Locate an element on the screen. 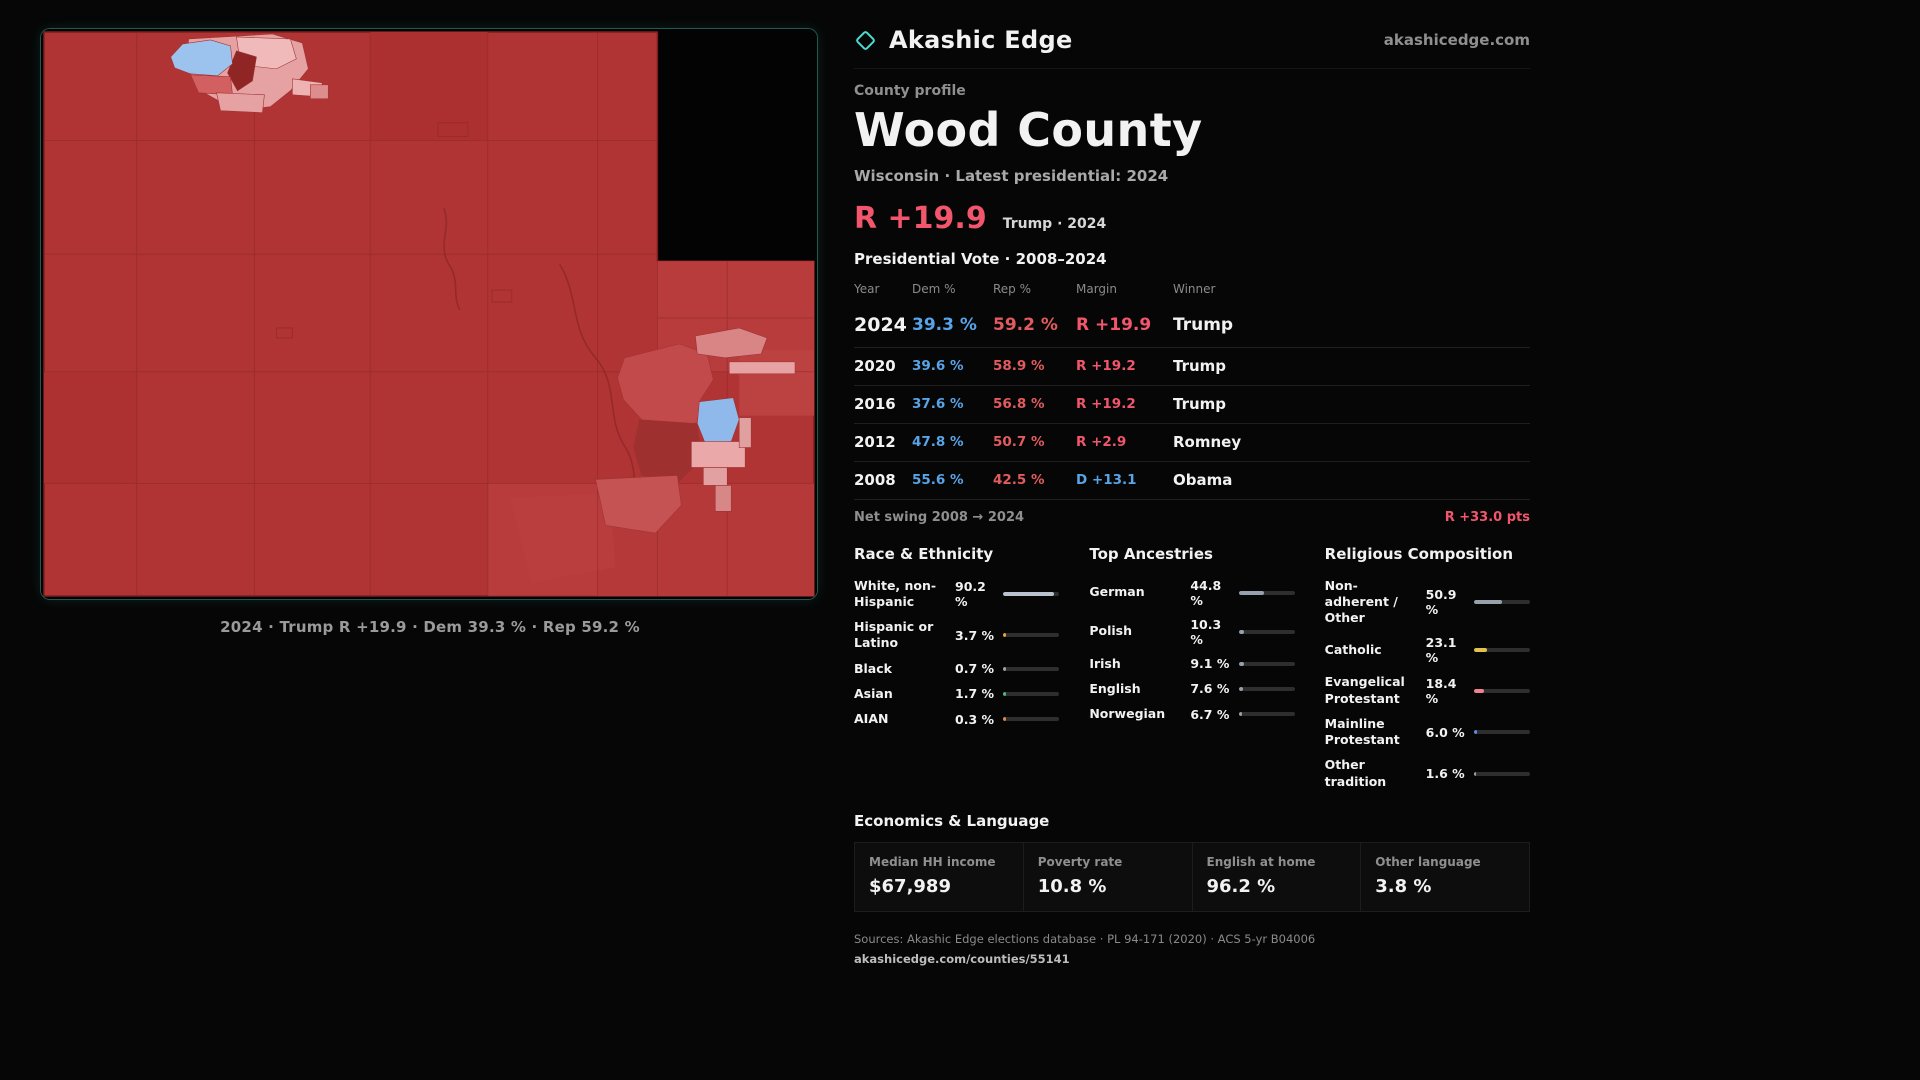 Image resolution: width=1920 pixels, height=1080 pixels. vote-row-2008: 2008 55.6 % 42.5 % D +13.1 Obama is located at coordinates (1192, 481).